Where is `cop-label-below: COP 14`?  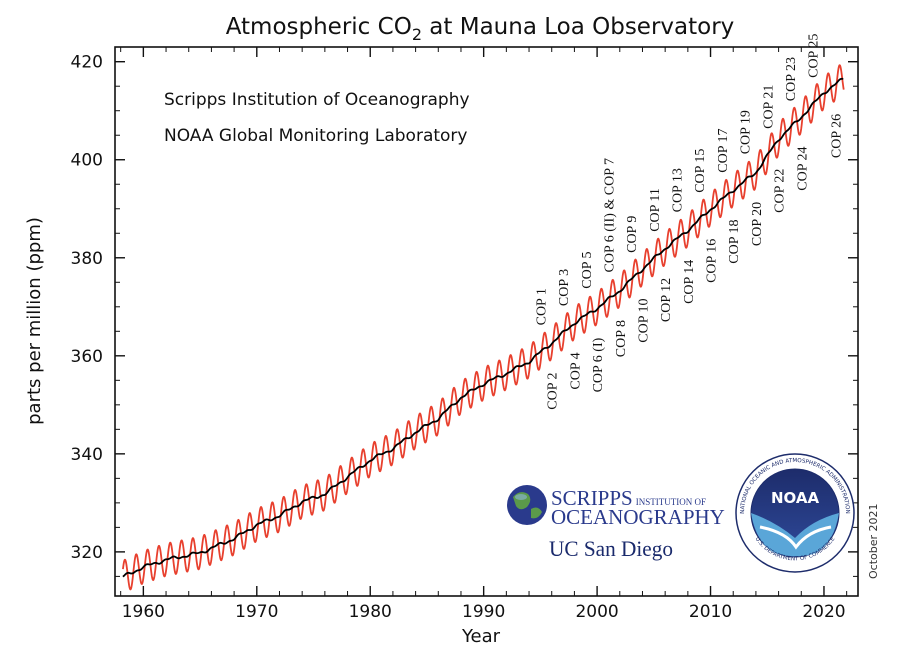
cop-label-below: COP 14 is located at coordinates (689, 282).